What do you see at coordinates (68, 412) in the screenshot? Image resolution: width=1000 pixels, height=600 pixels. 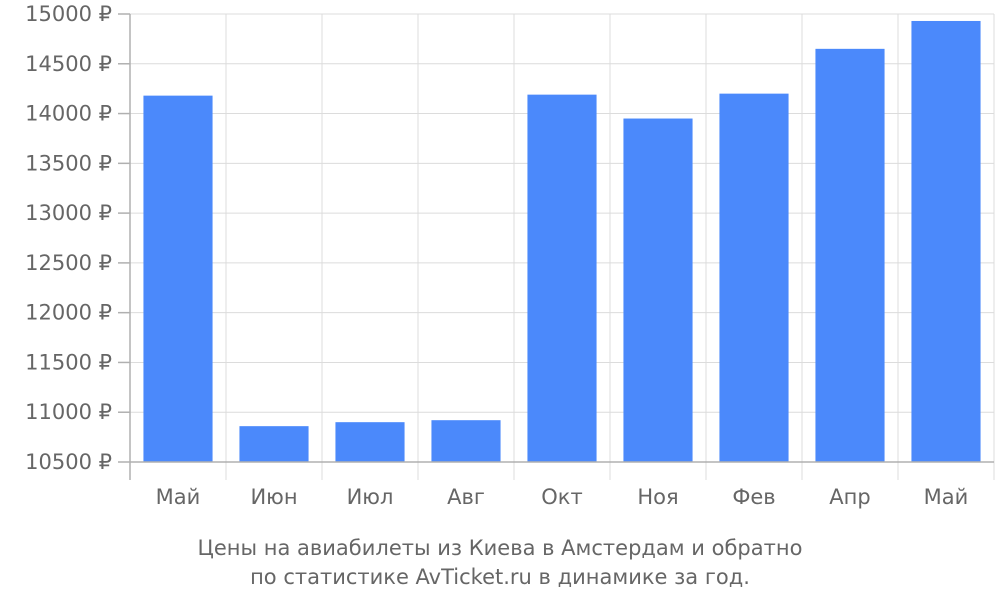 I see `y-tick-label: 11000 ₽` at bounding box center [68, 412].